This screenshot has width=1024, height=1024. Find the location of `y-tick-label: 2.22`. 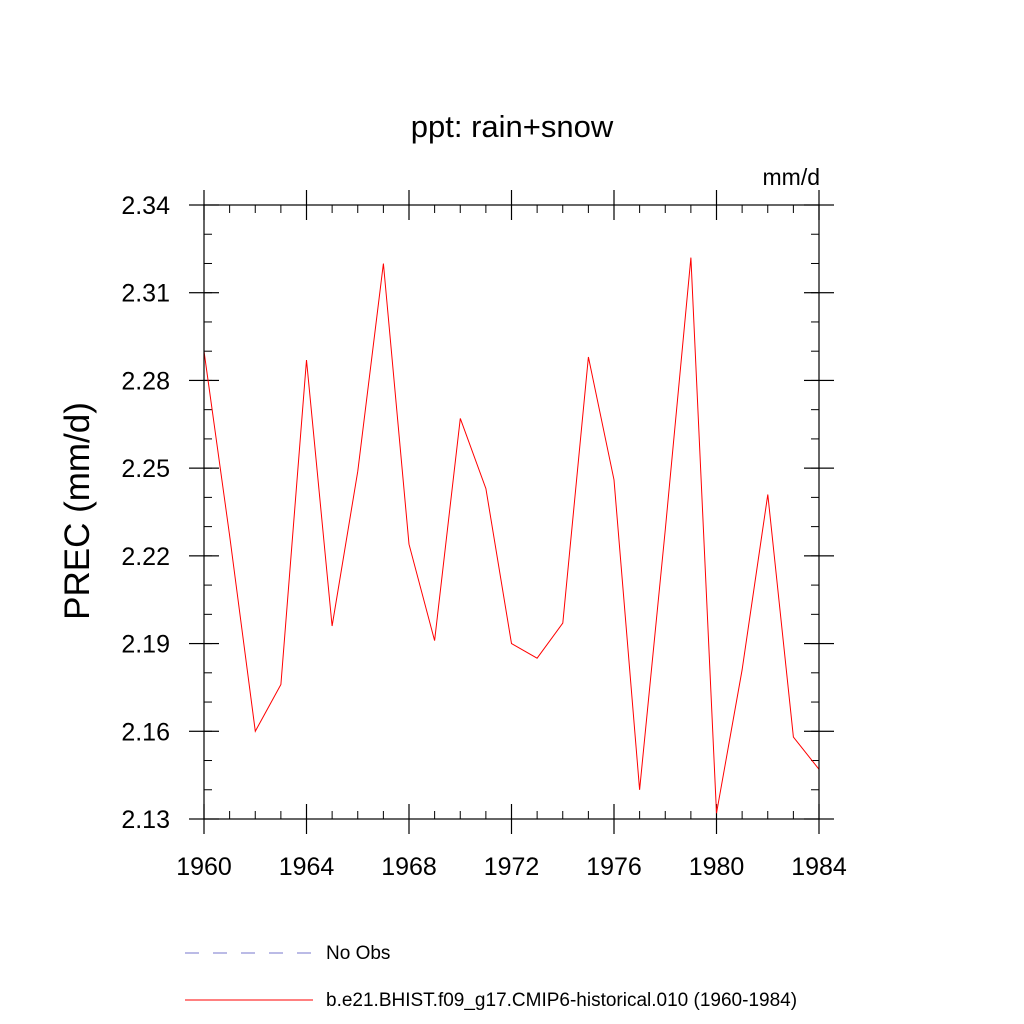

y-tick-label: 2.22 is located at coordinates (145, 557).